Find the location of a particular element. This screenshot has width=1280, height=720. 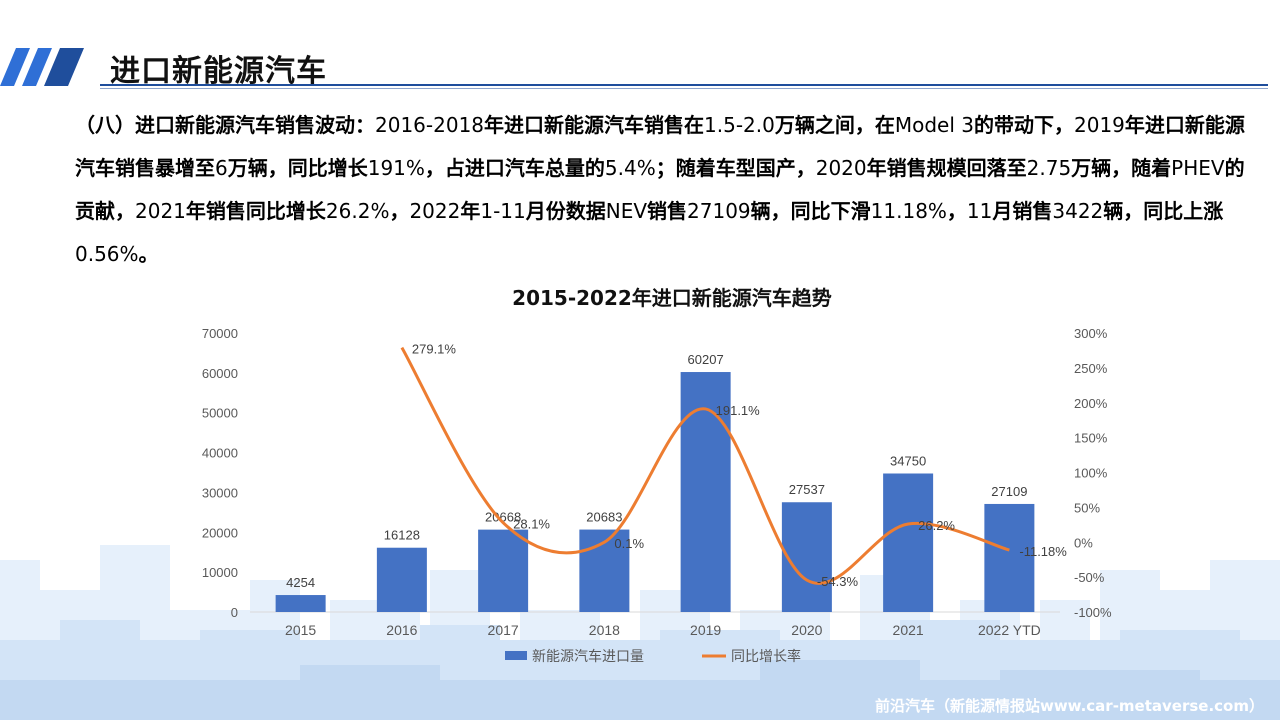

chart-title: 2015-2022年进口新能源汽车趋势 is located at coordinates (672, 298).